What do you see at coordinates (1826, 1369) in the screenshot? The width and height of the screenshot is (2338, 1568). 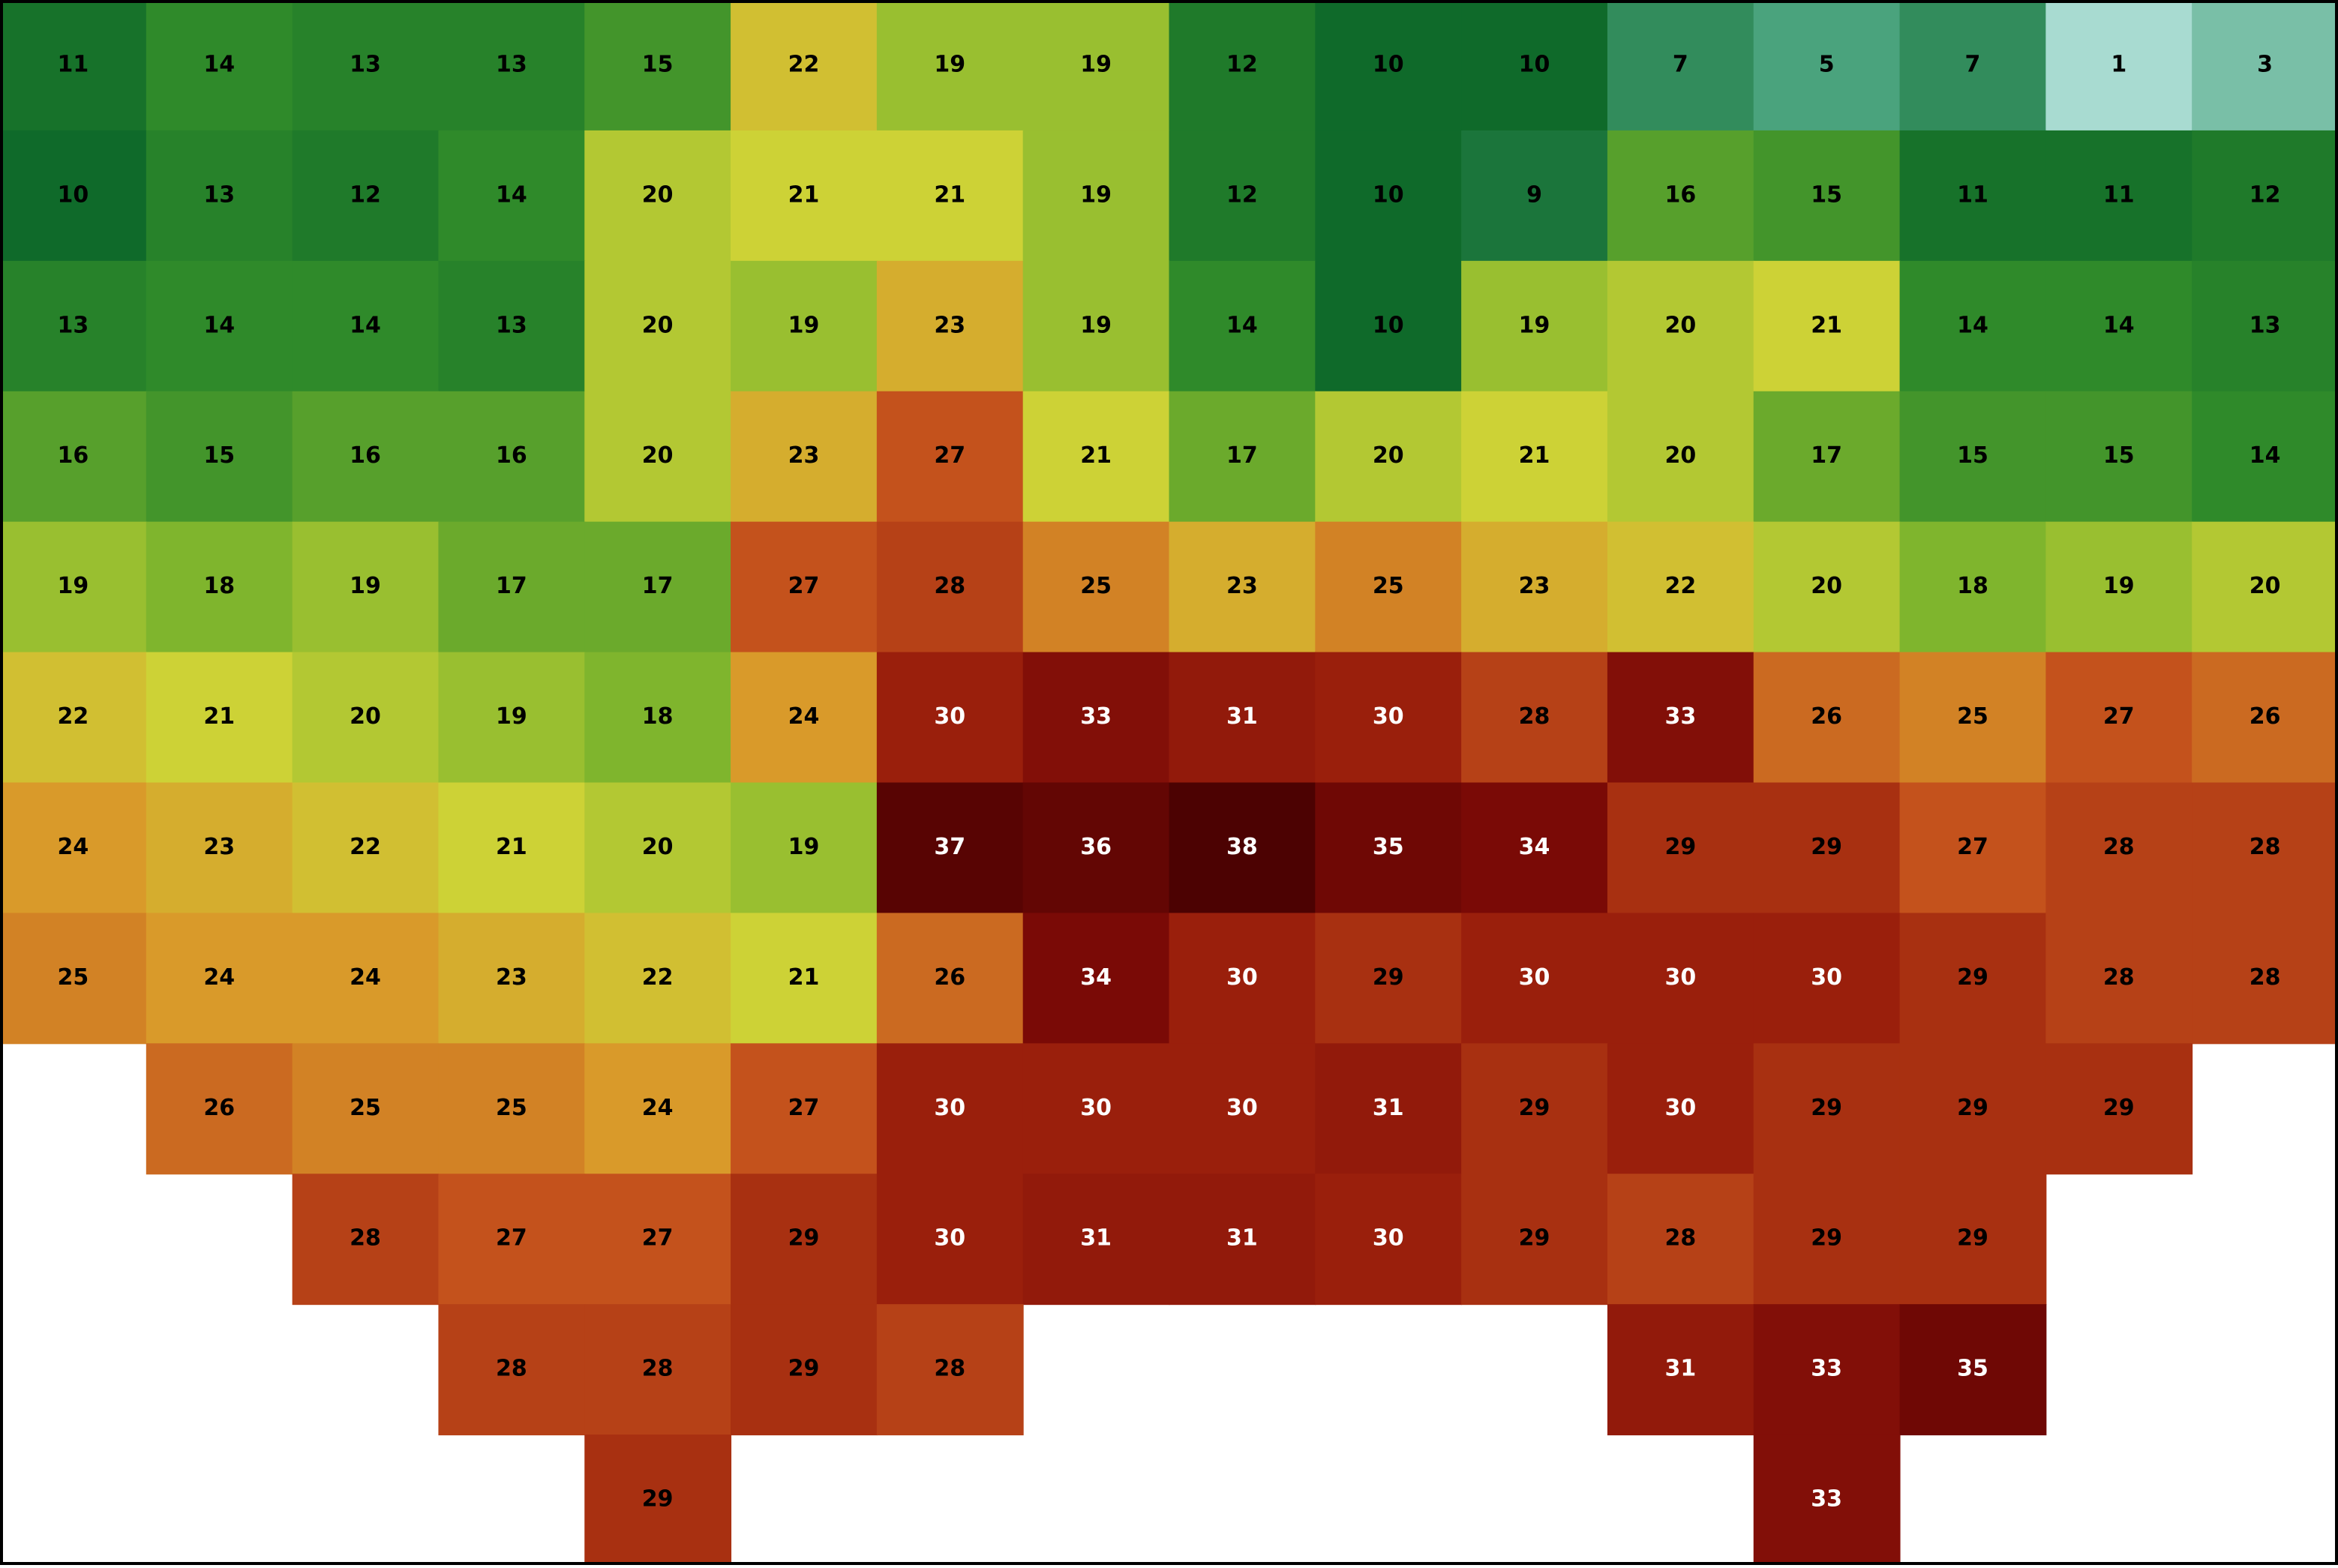 I see `temperature-label: 33` at bounding box center [1826, 1369].